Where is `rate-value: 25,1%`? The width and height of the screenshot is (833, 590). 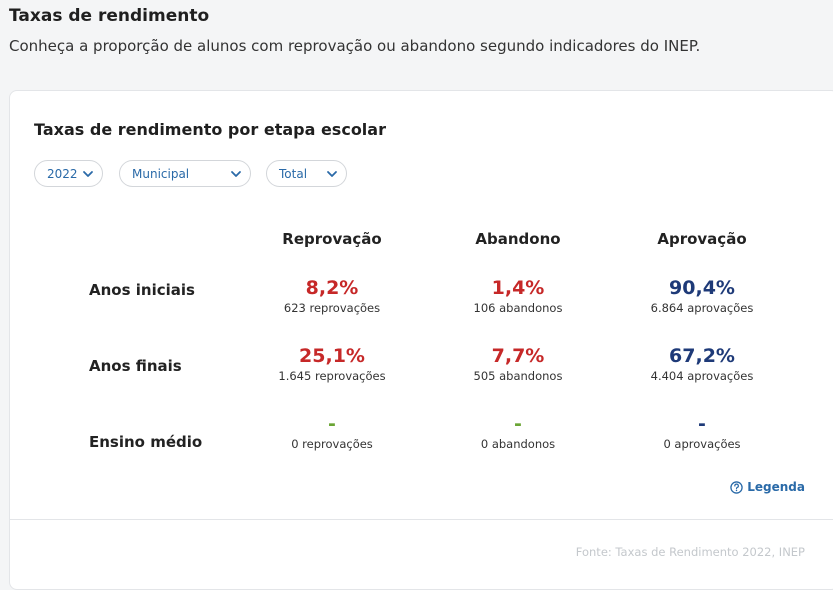
rate-value: 25,1% is located at coordinates (332, 356).